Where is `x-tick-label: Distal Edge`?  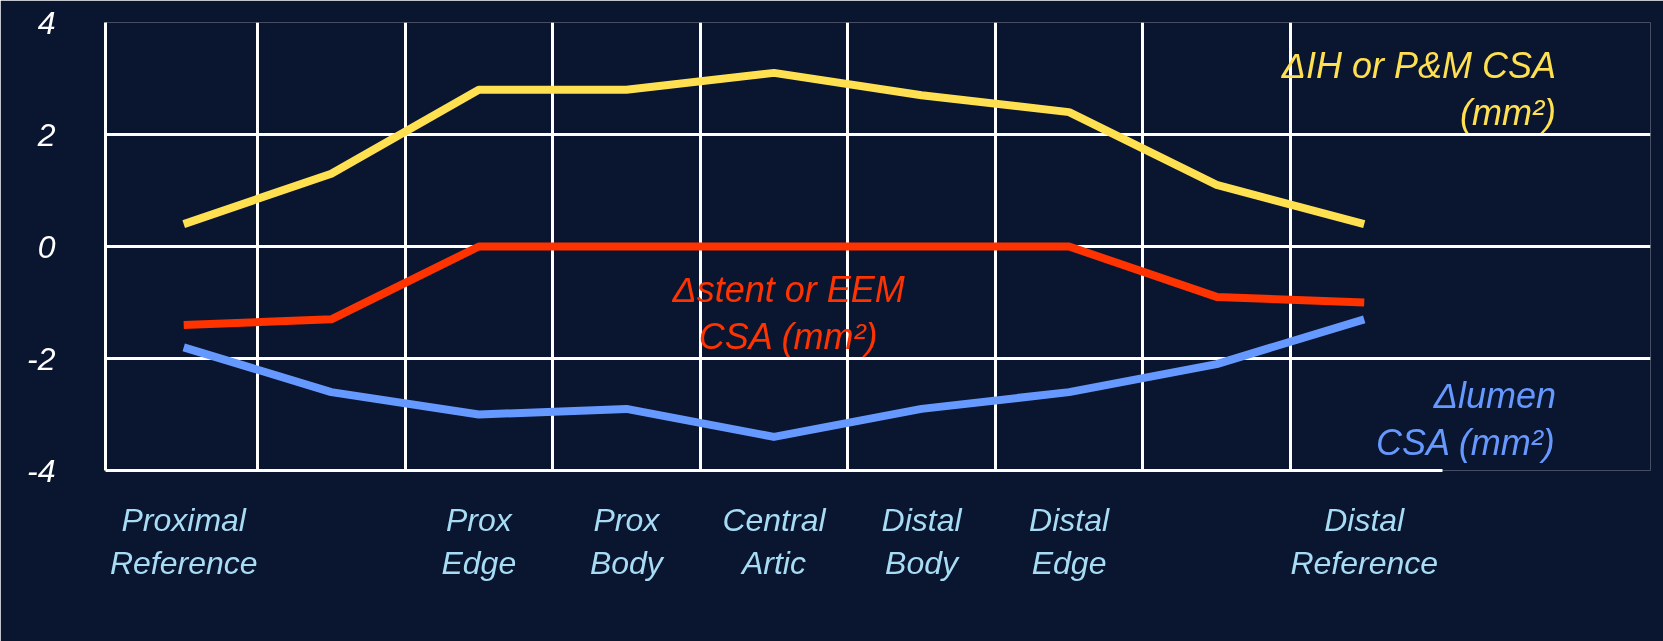
x-tick-label: Distal Edge is located at coordinates (1069, 541).